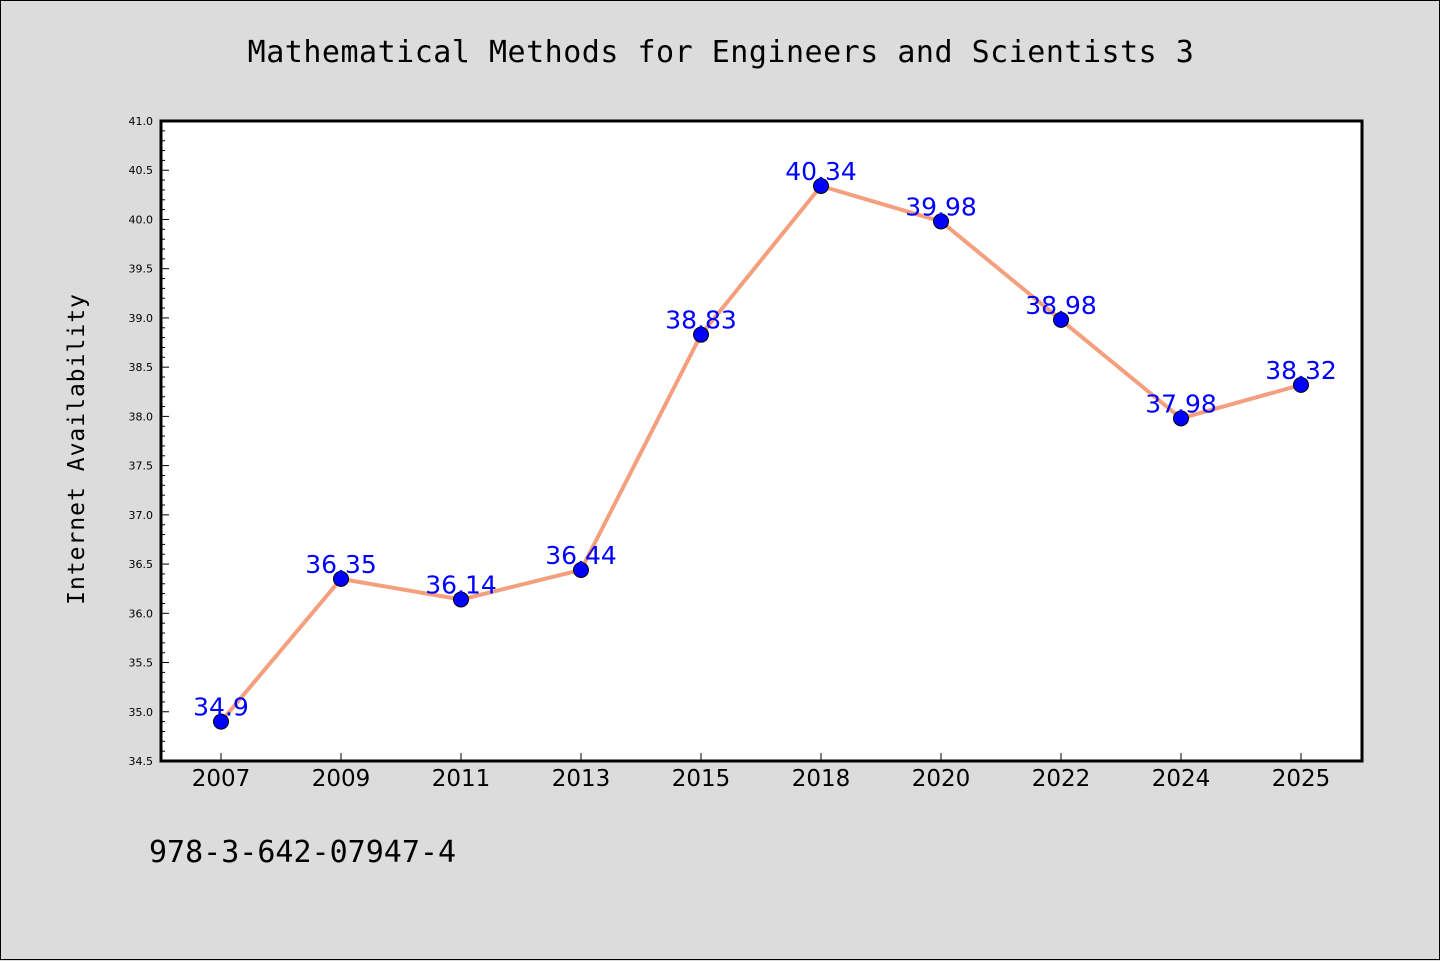 The height and width of the screenshot is (961, 1440). What do you see at coordinates (341, 779) in the screenshot?
I see `x-tick-label: 2009` at bounding box center [341, 779].